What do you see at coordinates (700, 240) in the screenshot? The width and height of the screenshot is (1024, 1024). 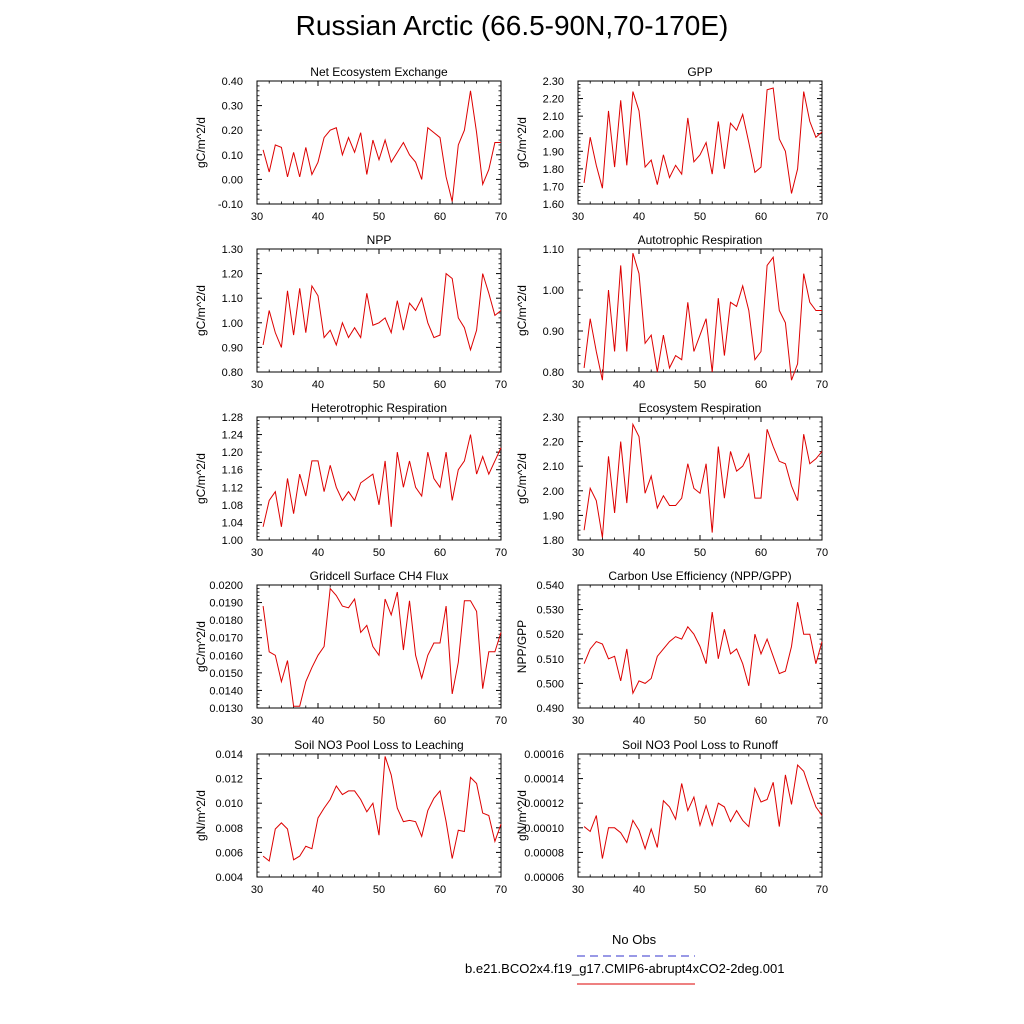 I see `plot-title: Autotrophic Respiration` at bounding box center [700, 240].